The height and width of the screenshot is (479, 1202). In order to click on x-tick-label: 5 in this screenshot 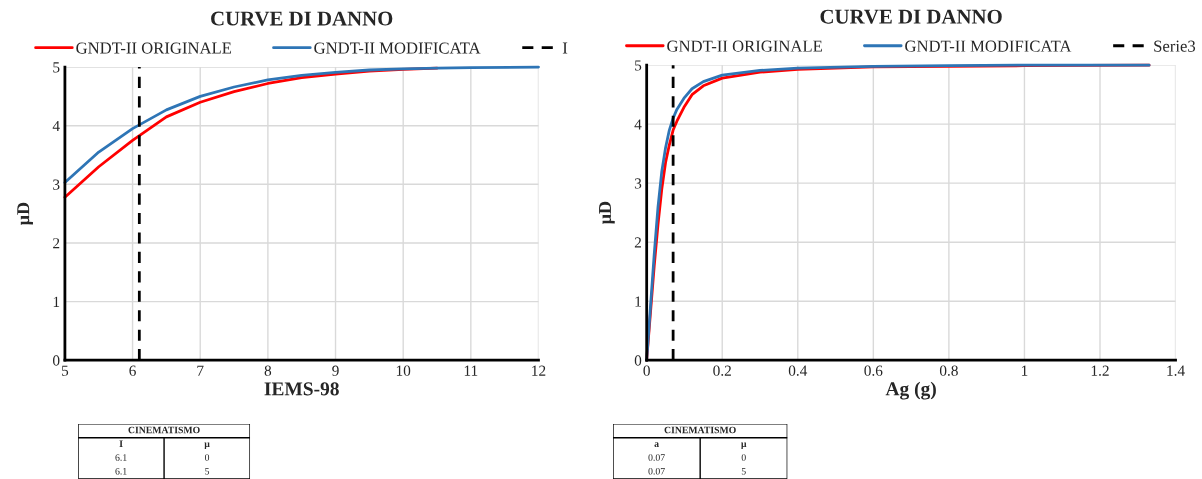, I will do `click(65, 370)`.